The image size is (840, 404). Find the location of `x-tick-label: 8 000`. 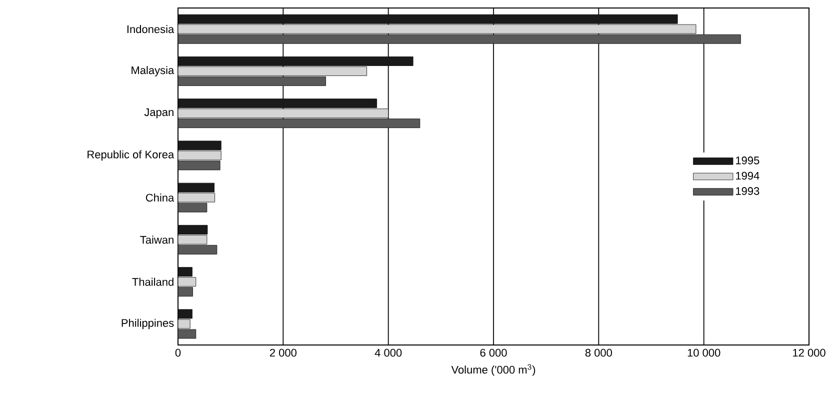

x-tick-label: 8 000 is located at coordinates (598, 352).